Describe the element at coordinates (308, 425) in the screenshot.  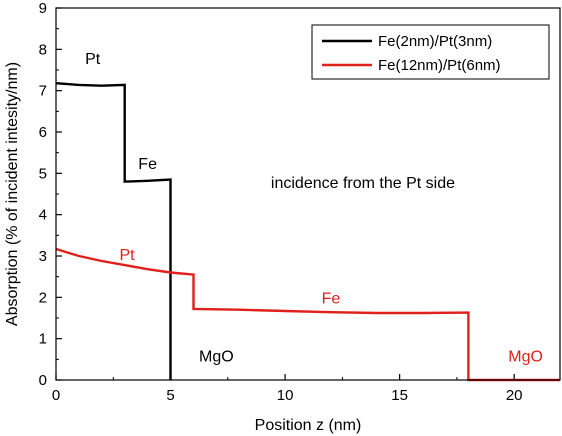
I see `x-axis-title: Position z (nm)` at that location.